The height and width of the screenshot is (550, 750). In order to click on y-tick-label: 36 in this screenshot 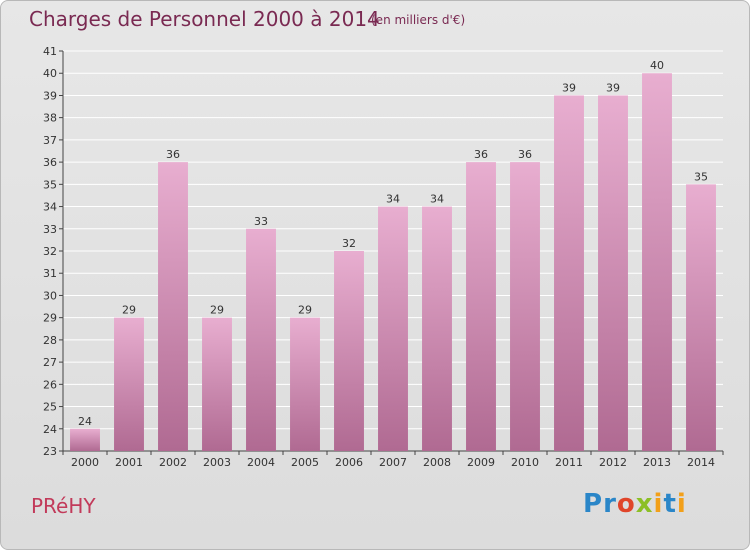, I will do `click(50, 162)`.